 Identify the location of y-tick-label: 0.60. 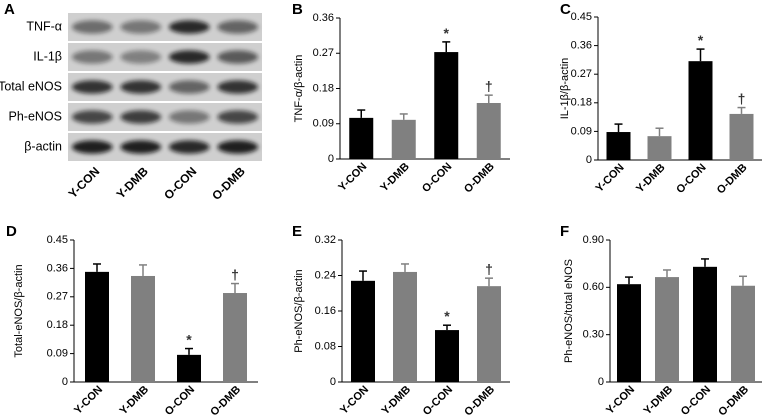
(593, 287).